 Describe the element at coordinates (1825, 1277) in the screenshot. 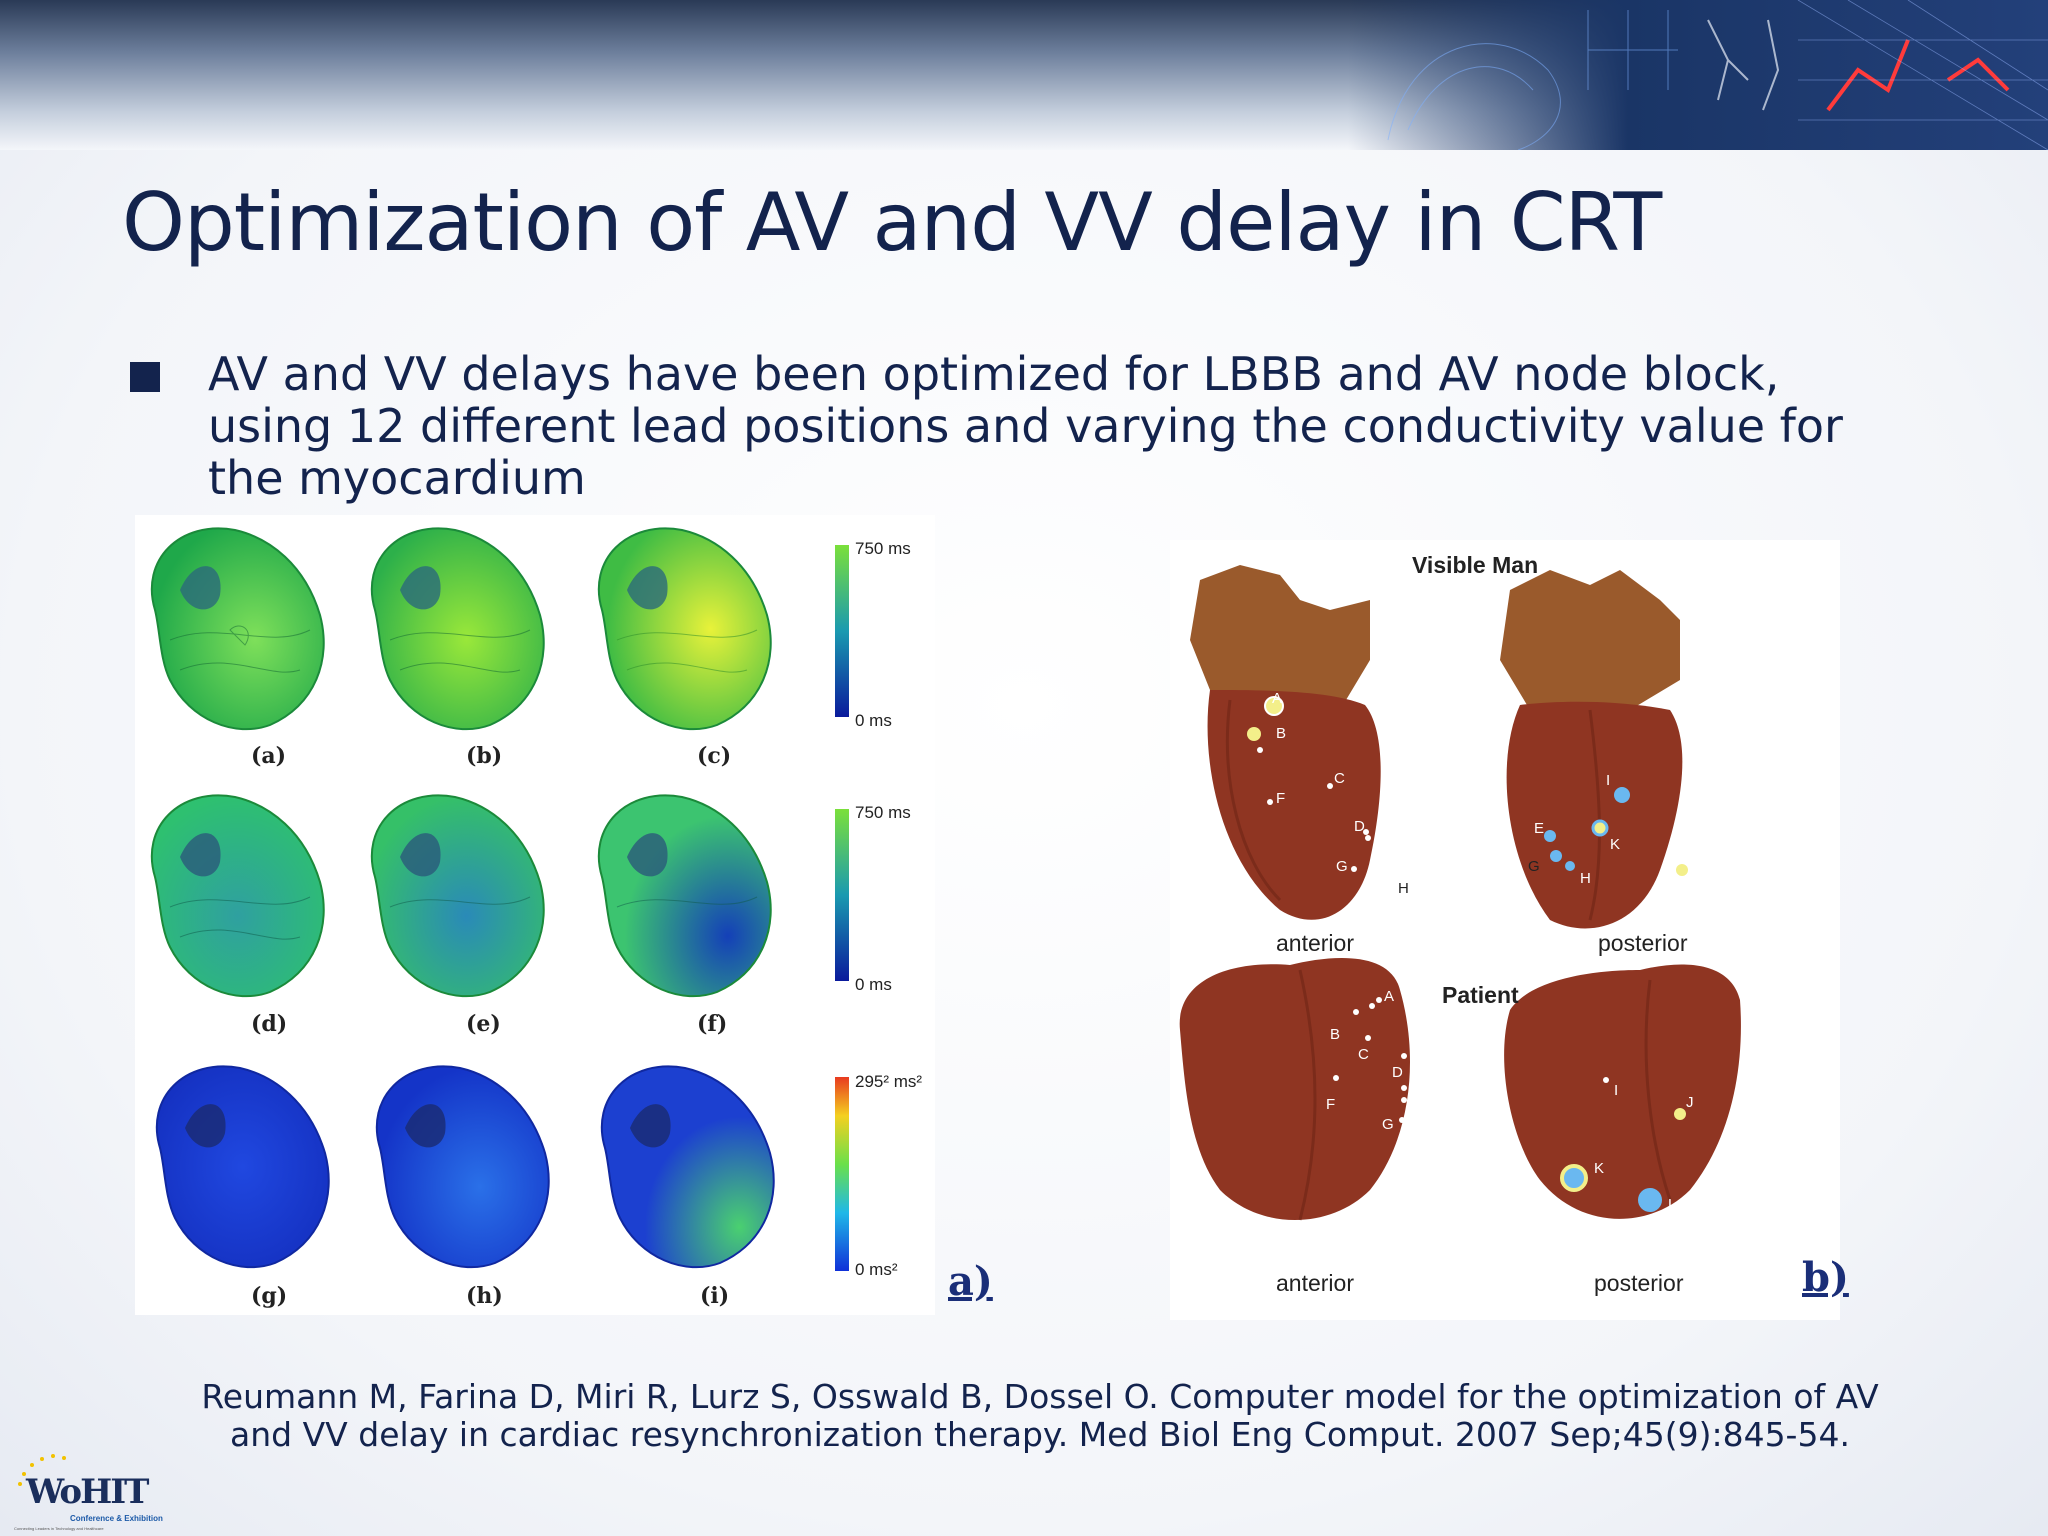

I see `figure-b-tag: b)` at that location.